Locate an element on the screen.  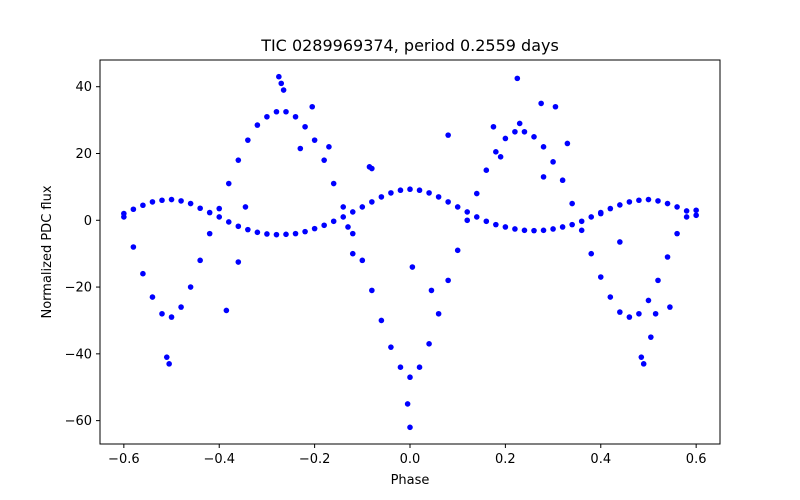
x-tick-label: 0.0 is located at coordinates (410, 459).